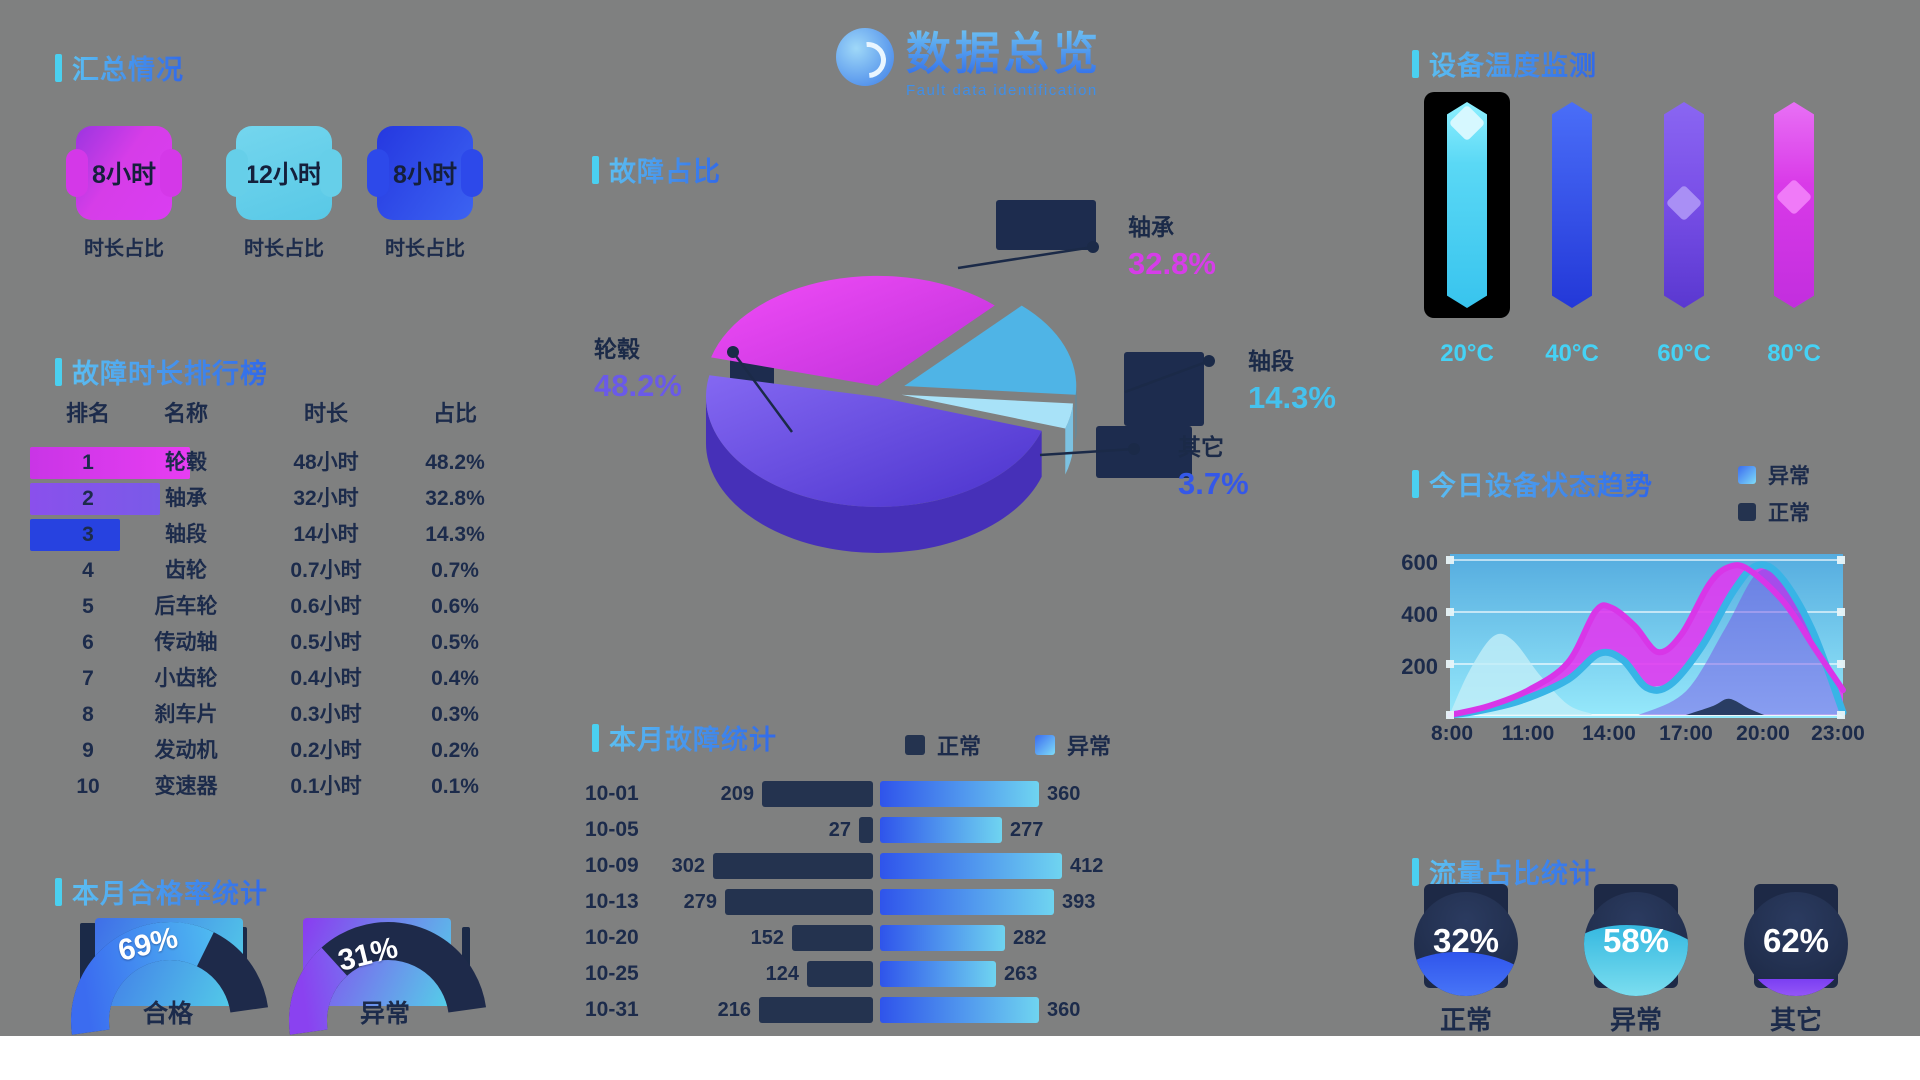  What do you see at coordinates (88, 750) in the screenshot?
I see `table-cell: 9` at bounding box center [88, 750].